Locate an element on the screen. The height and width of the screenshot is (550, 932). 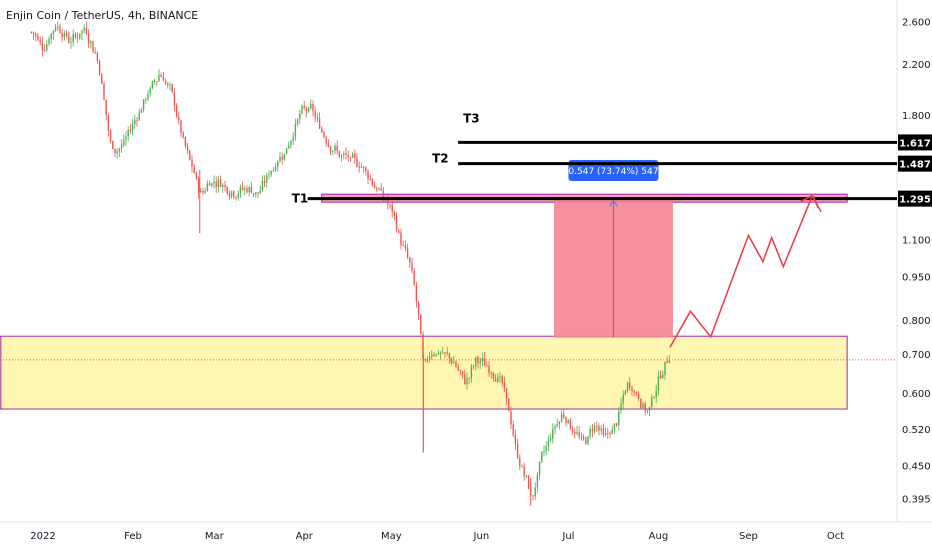
price-tick-label: 0.700 is located at coordinates (916, 355).